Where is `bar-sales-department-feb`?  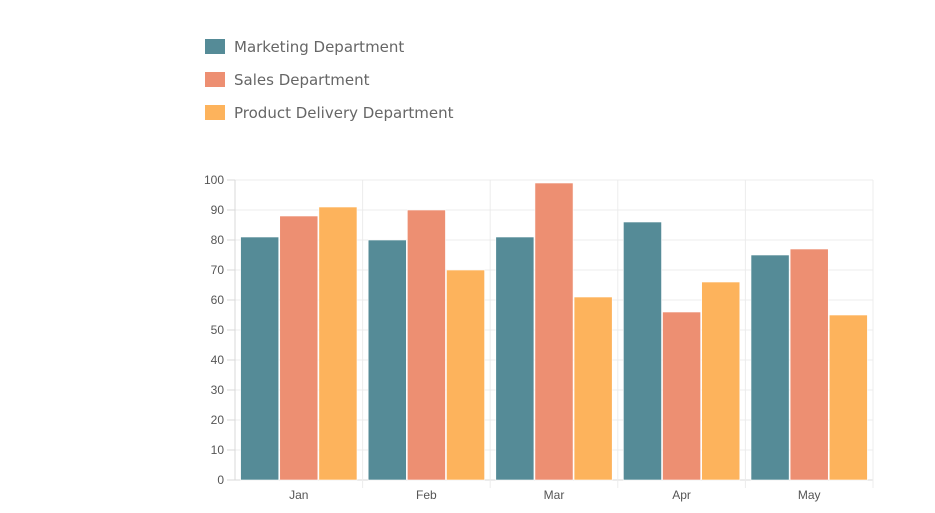 bar-sales-department-feb is located at coordinates (426, 345).